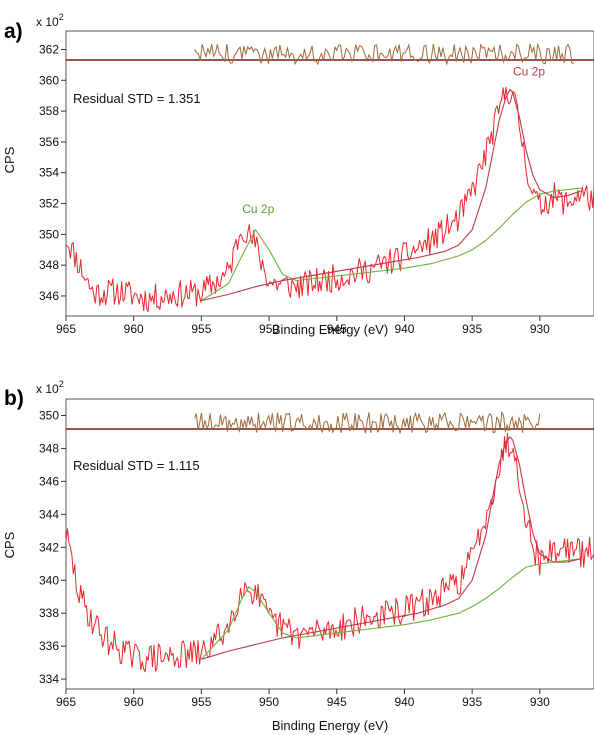 The image size is (594, 735). Describe the element at coordinates (49, 547) in the screenshot. I see `y-tick-label: 342` at that location.